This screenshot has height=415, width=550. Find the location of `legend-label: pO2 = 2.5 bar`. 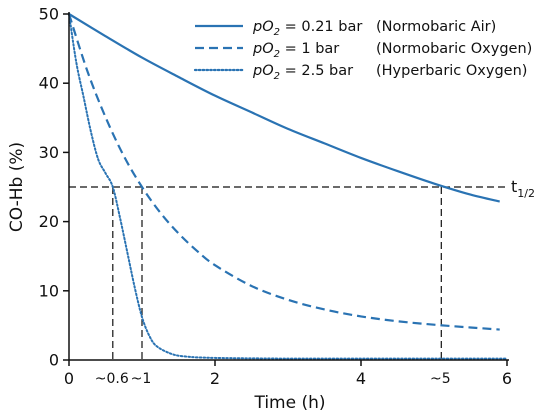

legend-label: pO2 = 2.5 bar is located at coordinates (302, 72).